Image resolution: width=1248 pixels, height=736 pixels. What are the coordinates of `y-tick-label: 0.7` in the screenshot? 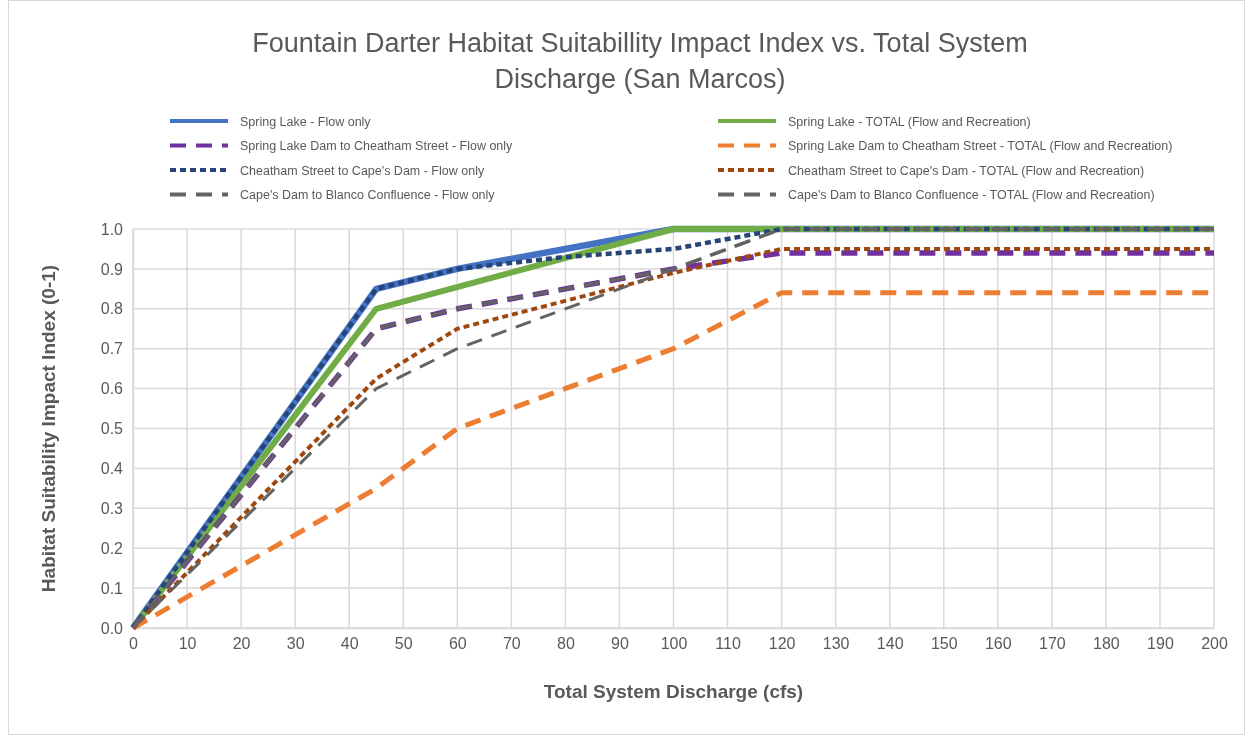 It's located at (112, 349).